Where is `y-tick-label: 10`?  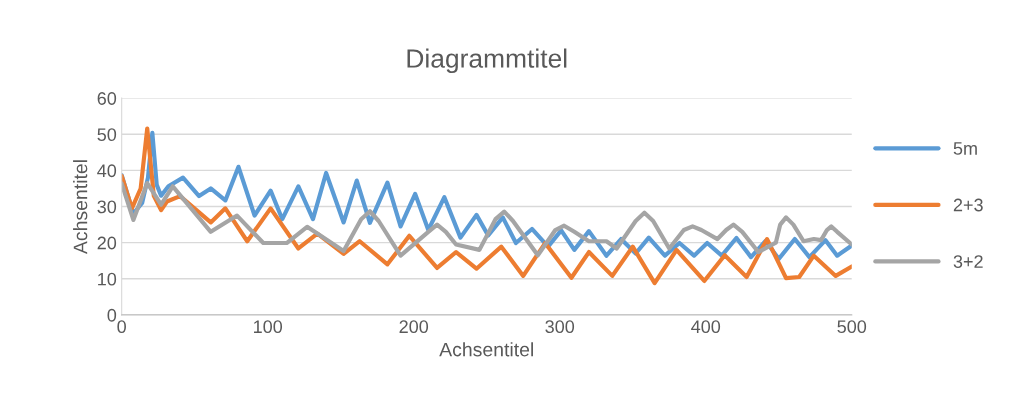
y-tick-label: 10 is located at coordinates (107, 279).